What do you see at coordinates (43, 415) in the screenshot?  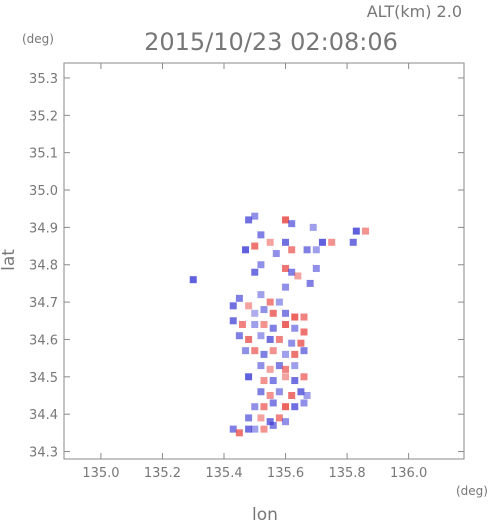 I see `y-tick-label: 34.4` at bounding box center [43, 415].